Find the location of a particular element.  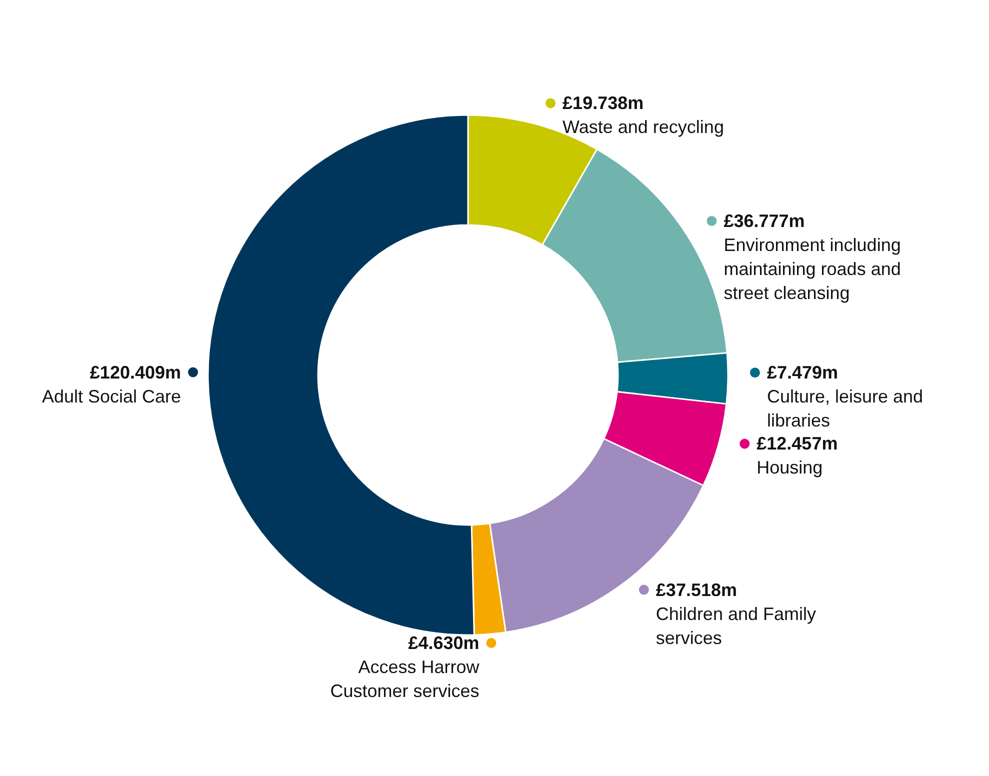

data-label: £36.777m is located at coordinates (764, 220).